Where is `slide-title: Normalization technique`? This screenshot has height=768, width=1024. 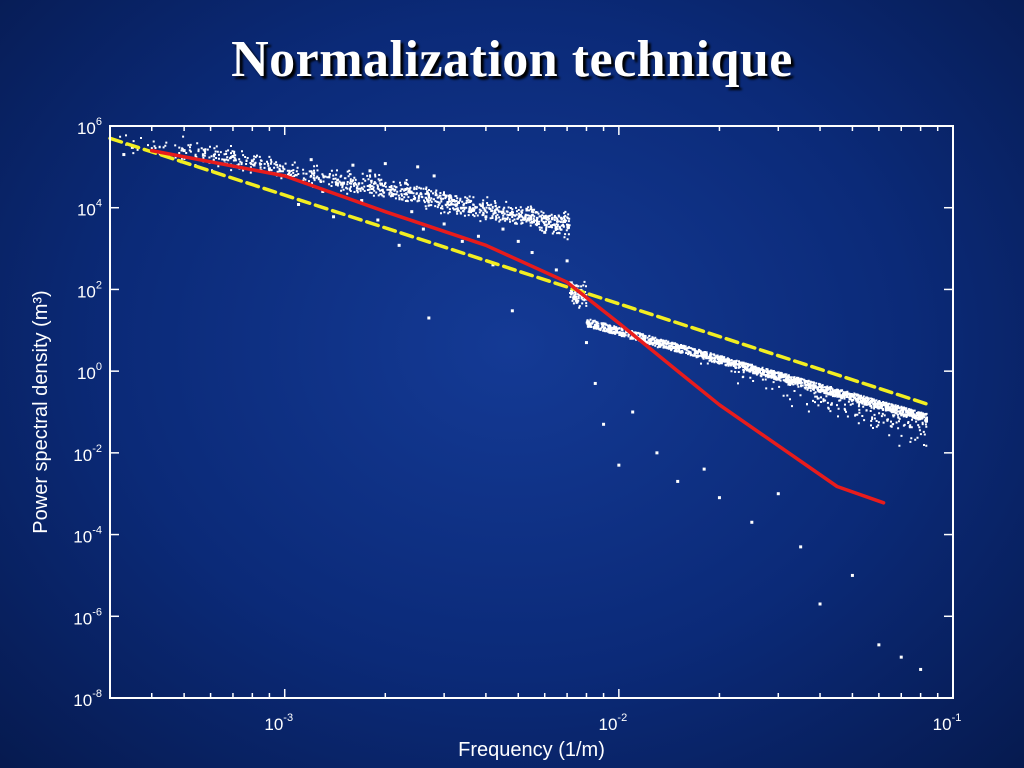
slide-title: Normalization technique is located at coordinates (512, 59).